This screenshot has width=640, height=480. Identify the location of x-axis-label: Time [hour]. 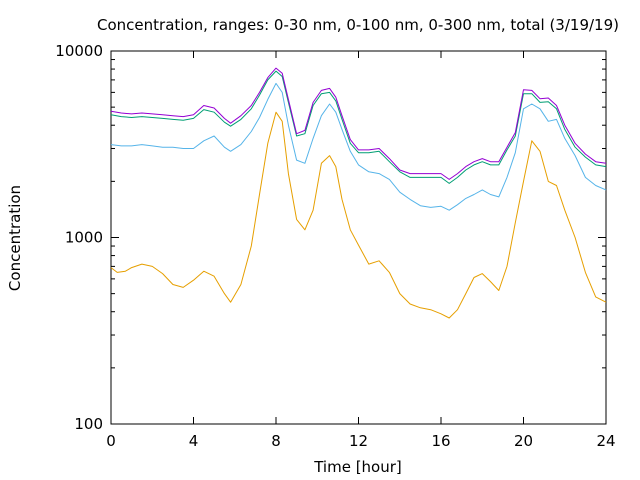
(357, 467).